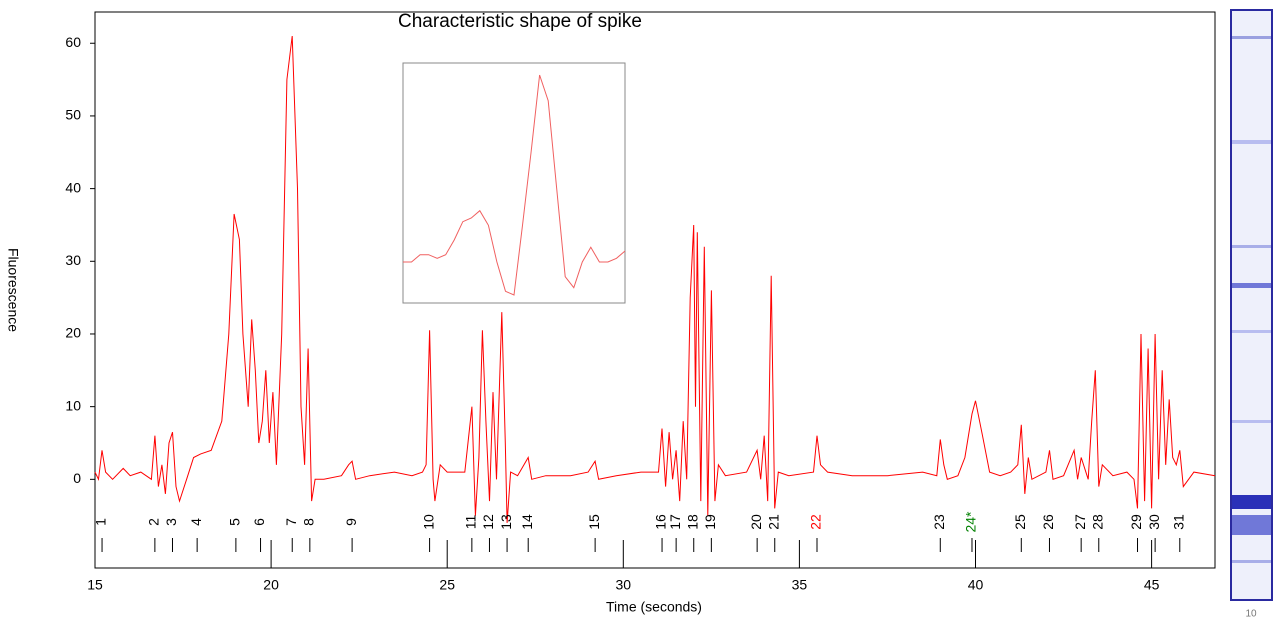  What do you see at coordinates (624, 585) in the screenshot?
I see `x-tick-label: 30` at bounding box center [624, 585].